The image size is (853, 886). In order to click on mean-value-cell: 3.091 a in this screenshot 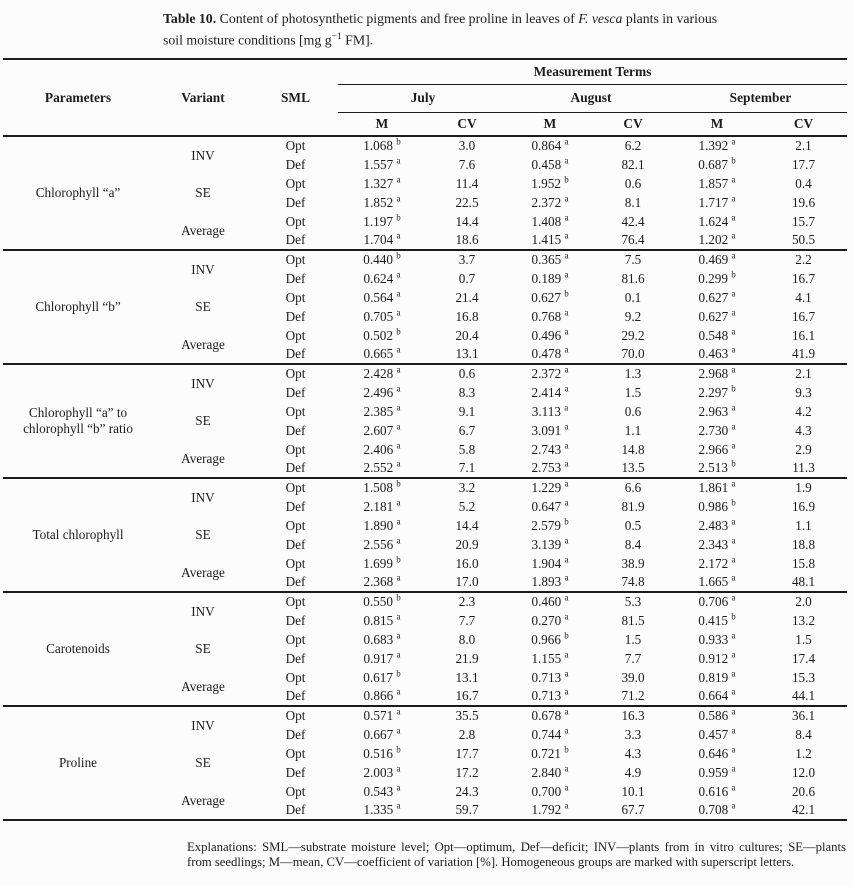, I will do `click(550, 429)`.